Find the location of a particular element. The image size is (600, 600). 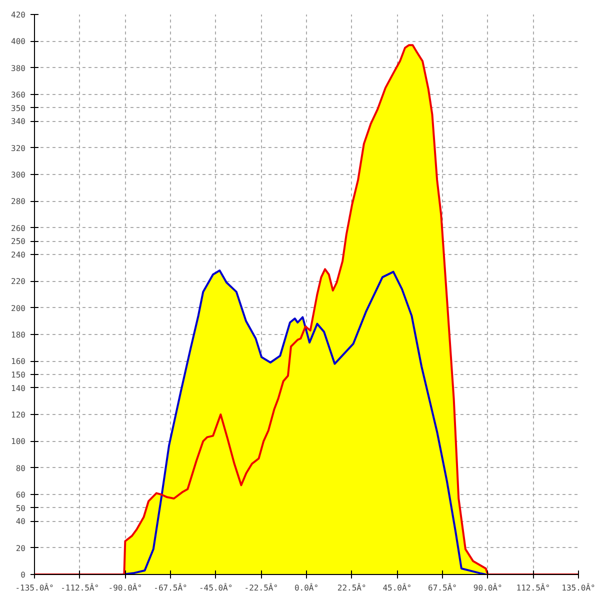

x-tick-label: 90.0Â° is located at coordinates (487, 587).